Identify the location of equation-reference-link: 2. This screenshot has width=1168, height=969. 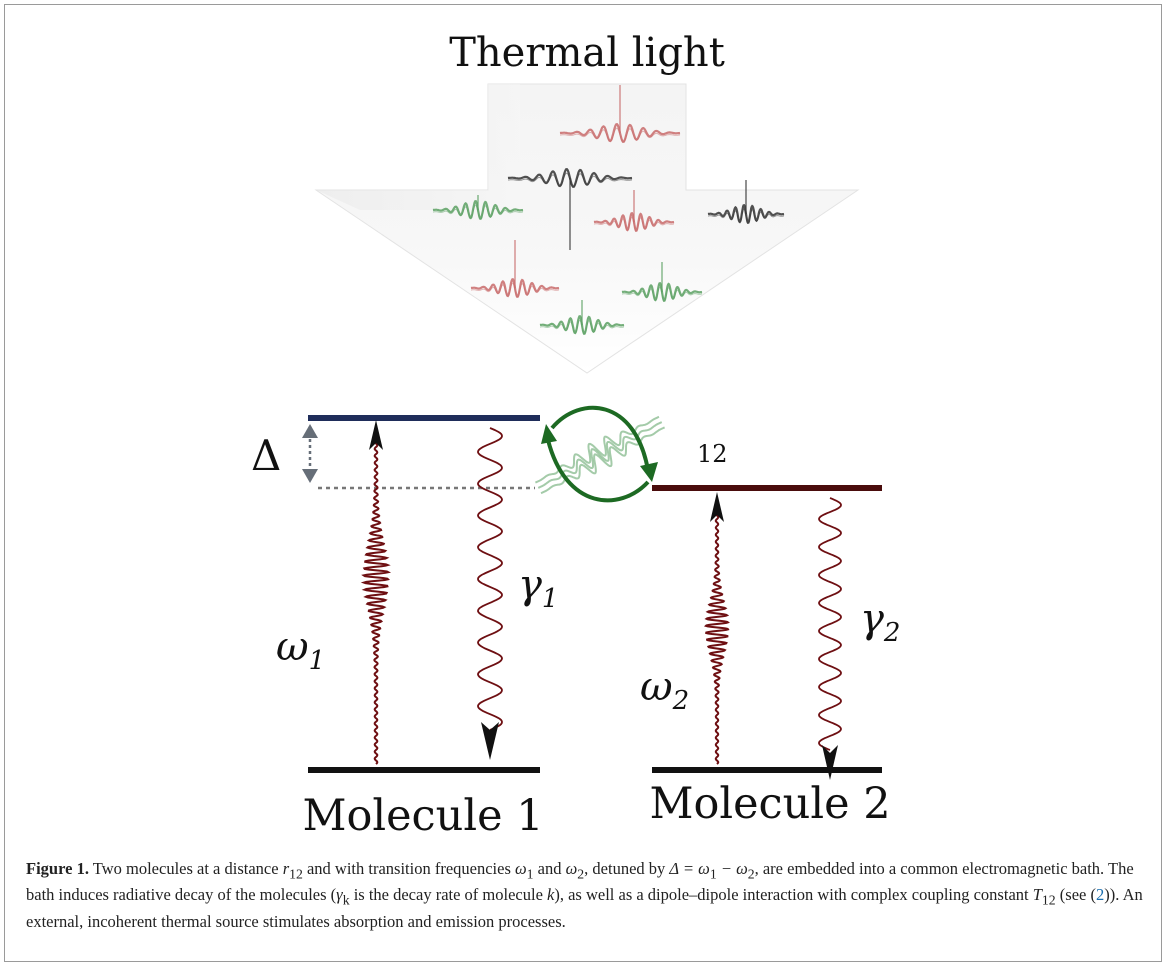
(1100, 895).